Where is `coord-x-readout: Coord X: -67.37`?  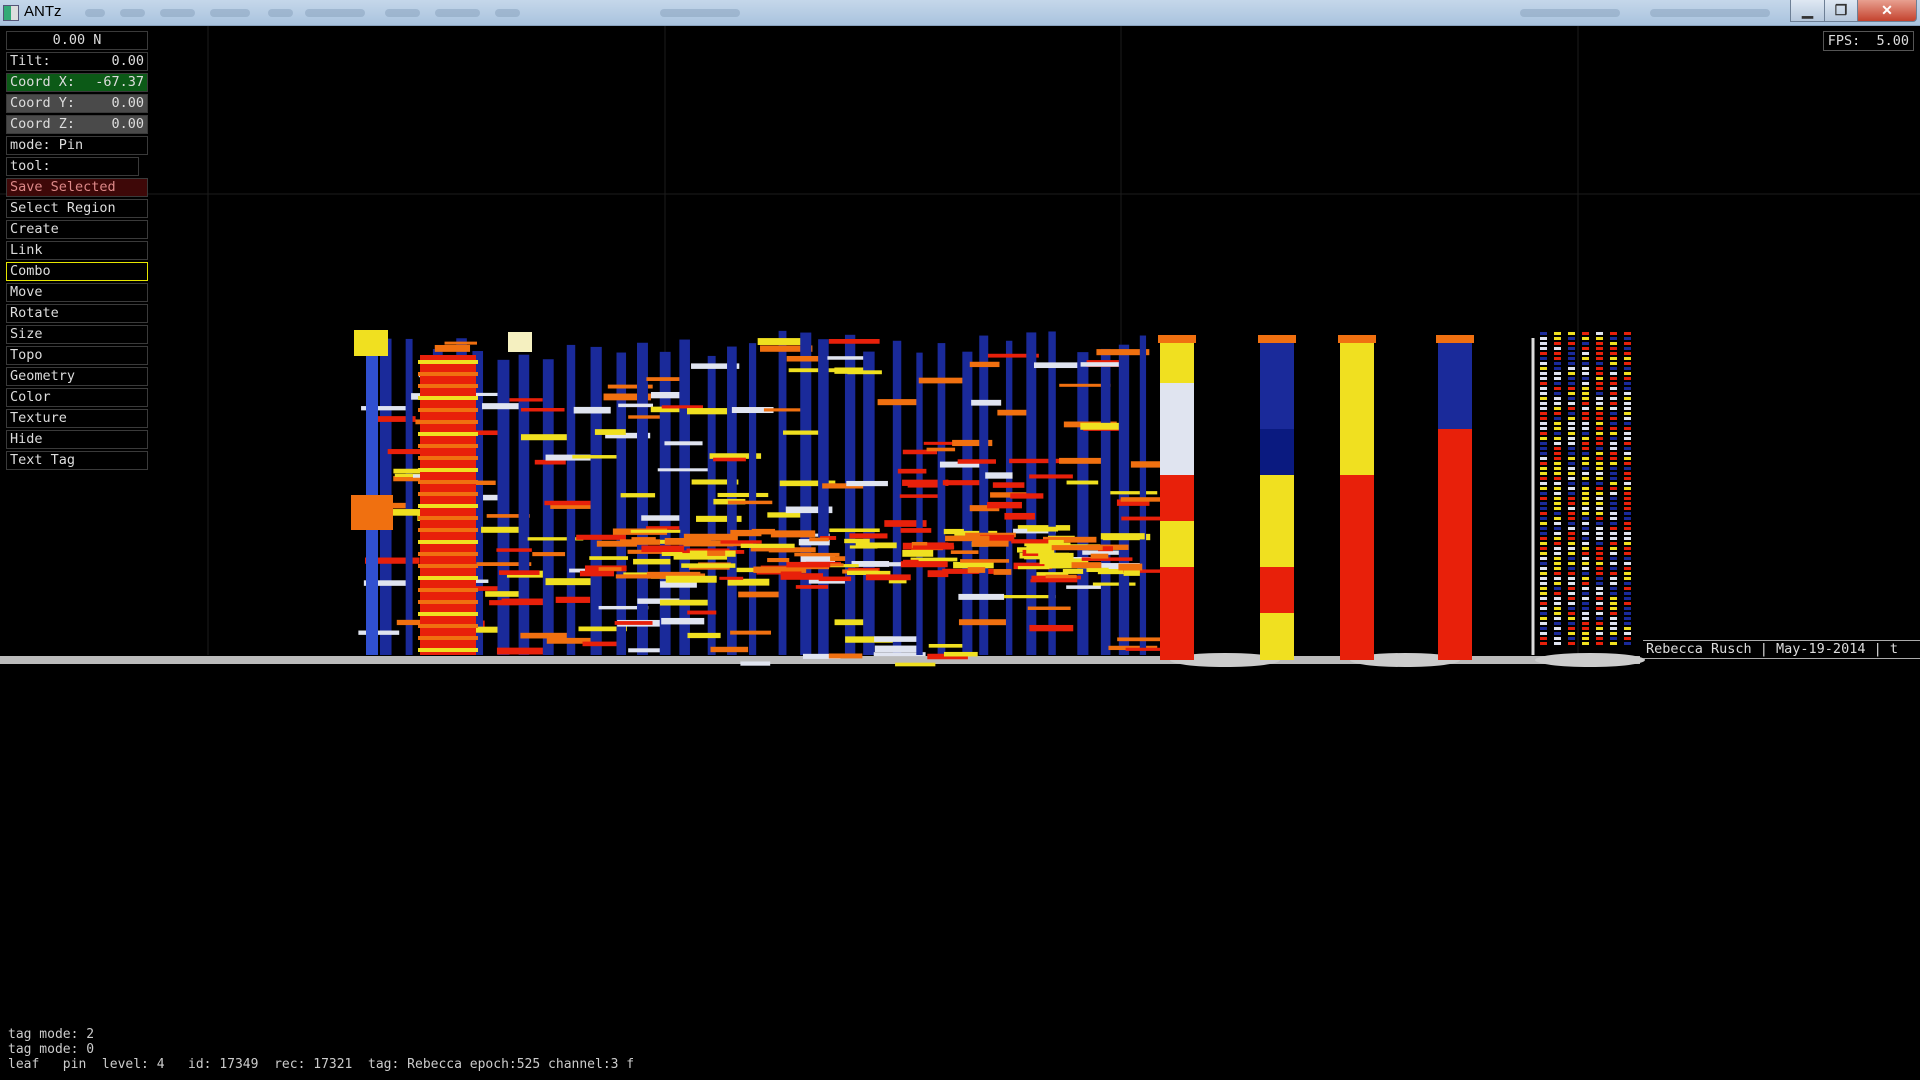 coord-x-readout: Coord X: -67.37 is located at coordinates (77, 82).